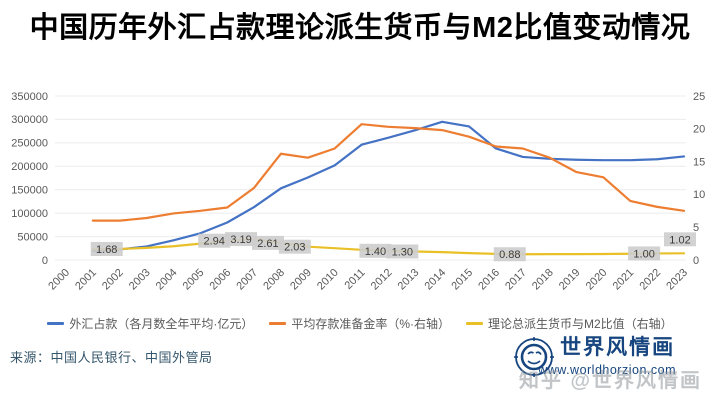 The width and height of the screenshot is (720, 405). Describe the element at coordinates (516, 280) in the screenshot. I see `x-axis-year-label: 2017` at that location.